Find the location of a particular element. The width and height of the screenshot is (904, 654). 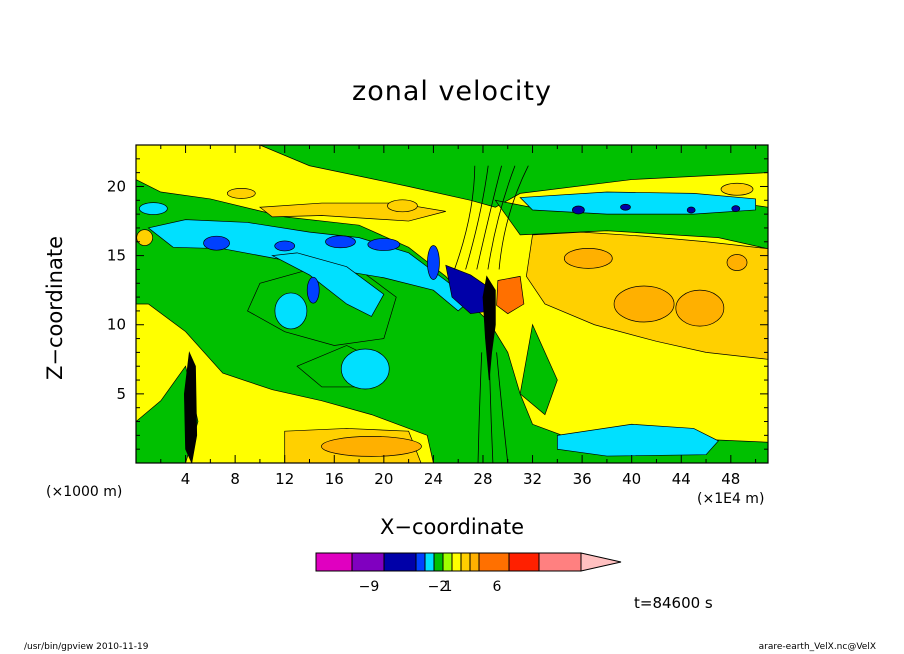

y-tick-label: 20 is located at coordinates (116, 186).